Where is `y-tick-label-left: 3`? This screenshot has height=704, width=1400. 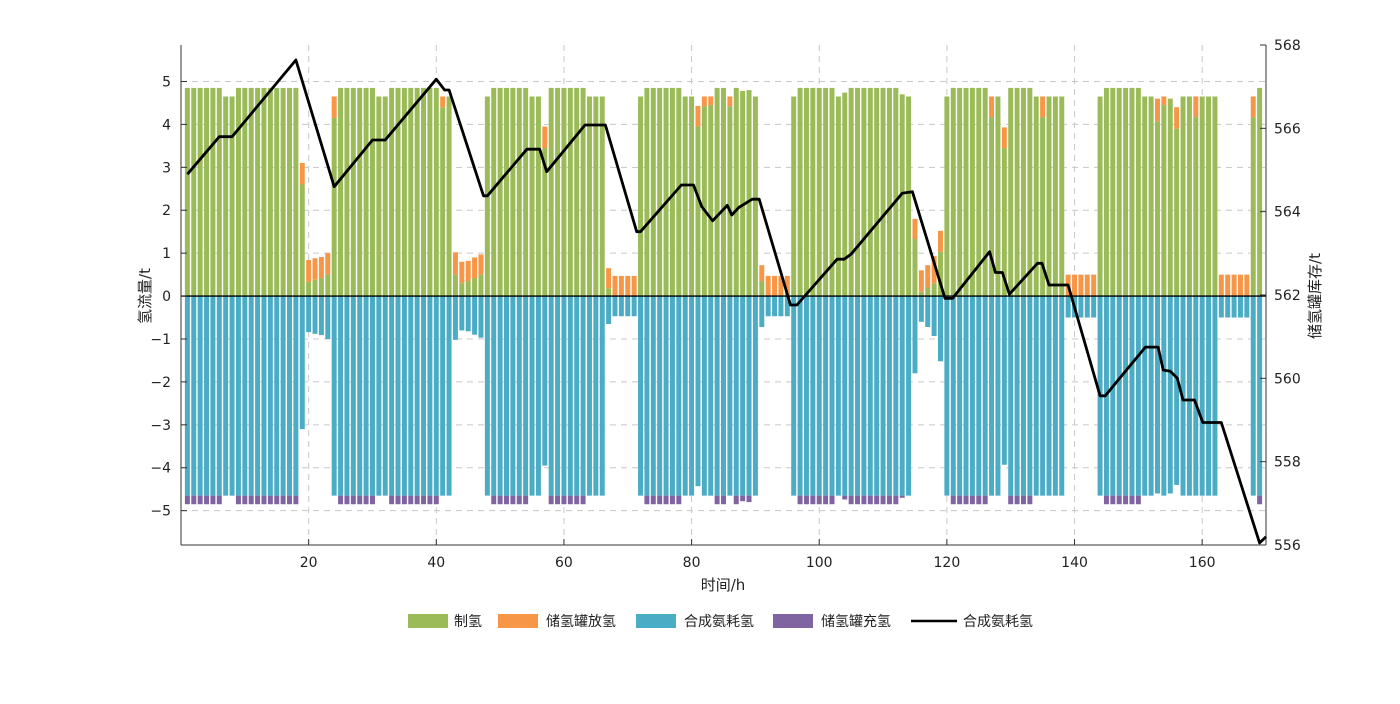 y-tick-label-left: 3 is located at coordinates (166, 168).